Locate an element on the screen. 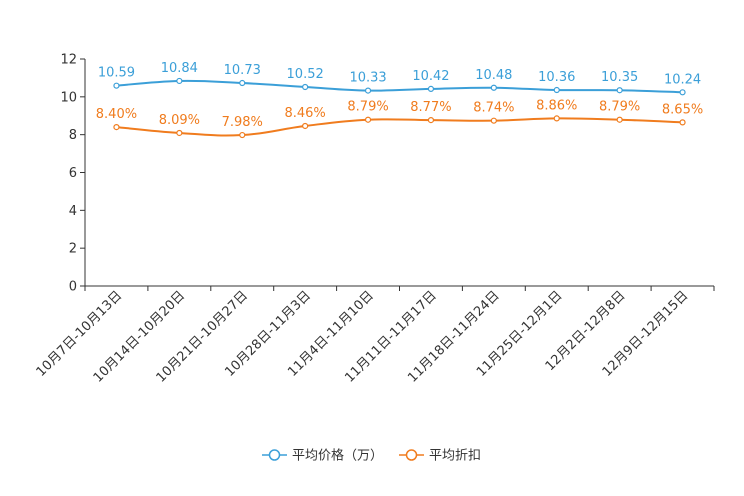 This screenshot has width=744, height=496. y-tick-label: 4 is located at coordinates (73, 211).